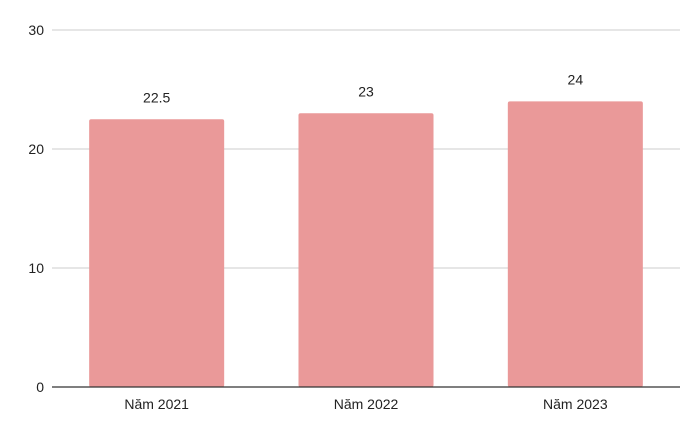 The height and width of the screenshot is (438, 700). What do you see at coordinates (36, 149) in the screenshot?
I see `y-tick-label: 20` at bounding box center [36, 149].